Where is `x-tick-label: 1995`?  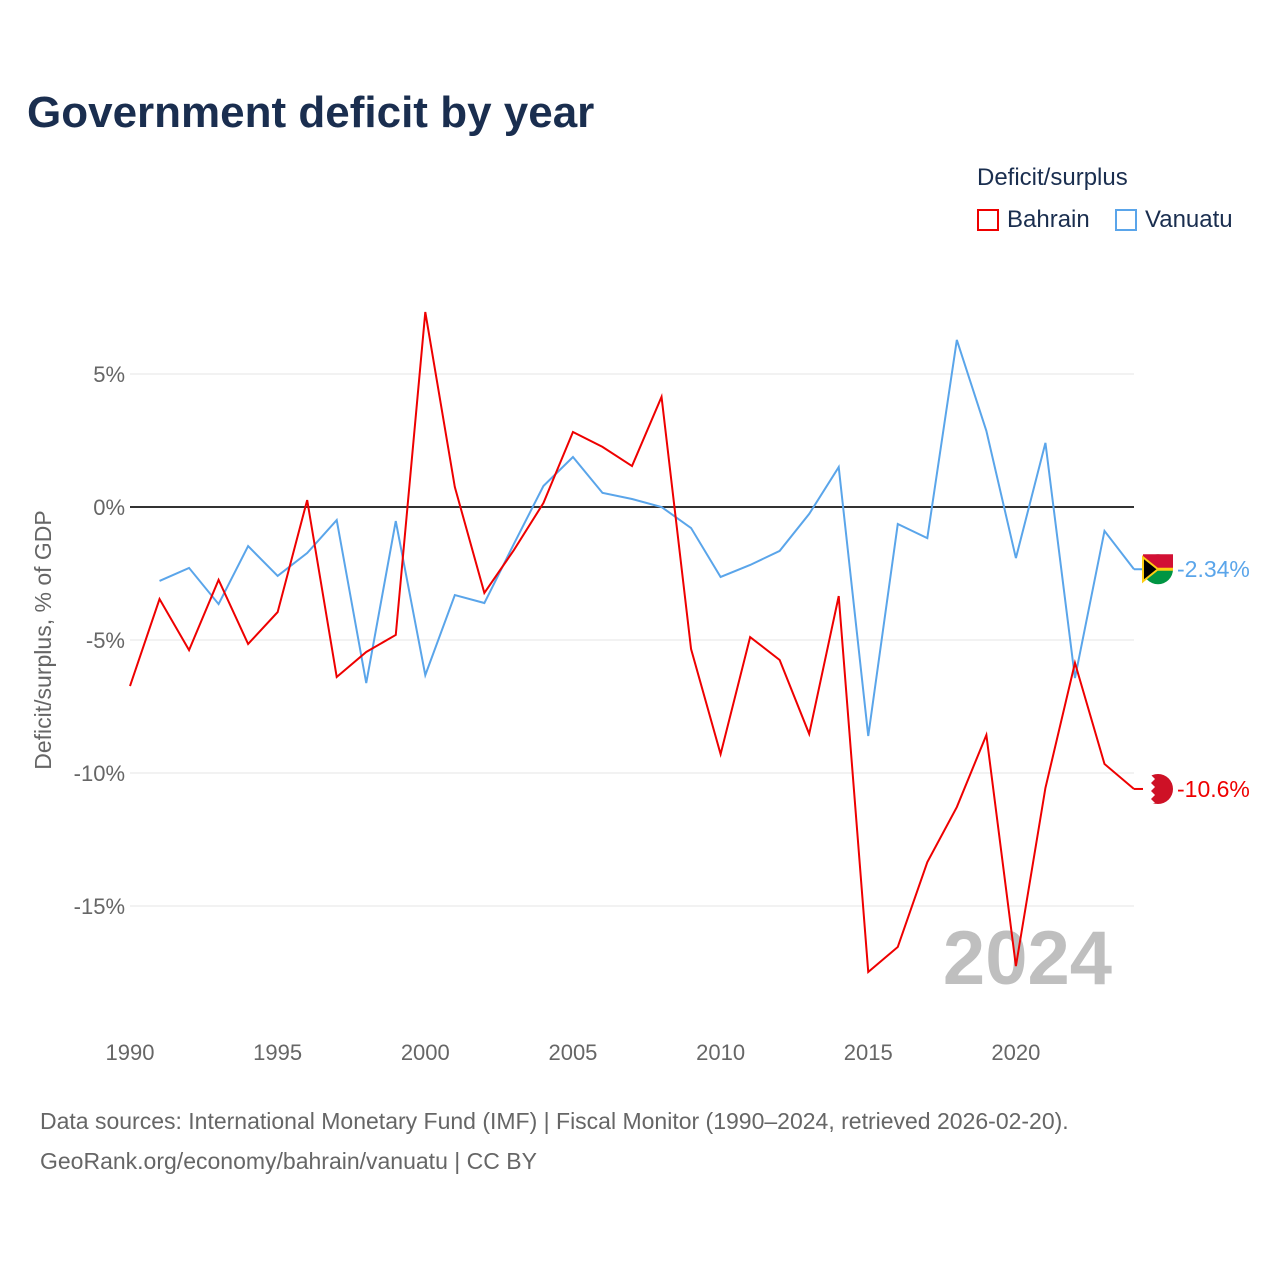
x-tick-label: 1995 is located at coordinates (277, 1052).